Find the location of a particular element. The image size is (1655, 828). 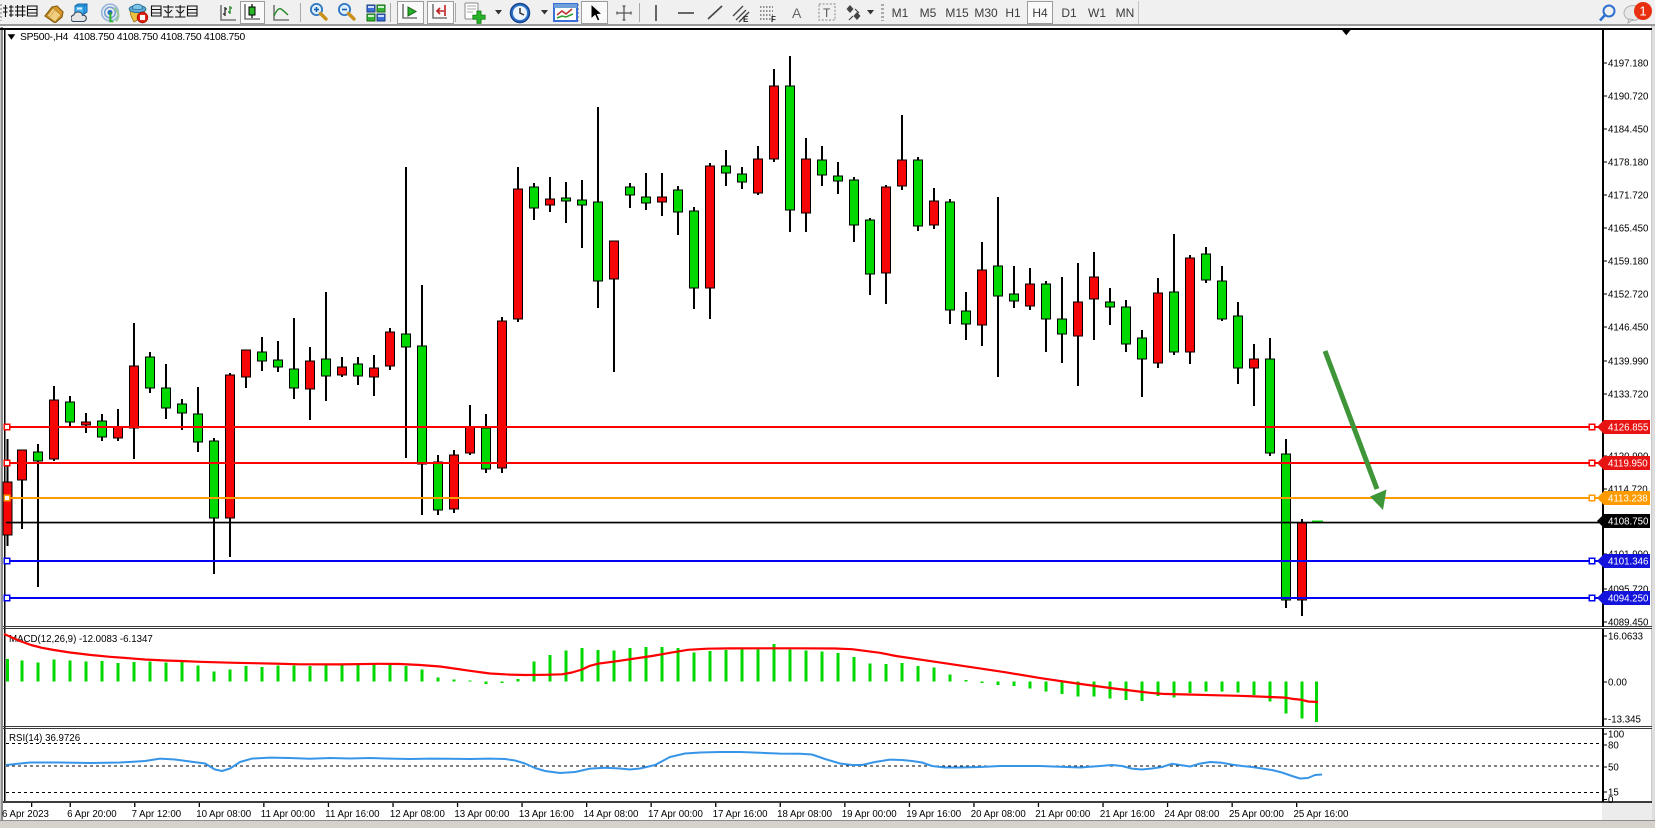

svg-text: 19 Apr 00:00 is located at coordinates (870, 814).